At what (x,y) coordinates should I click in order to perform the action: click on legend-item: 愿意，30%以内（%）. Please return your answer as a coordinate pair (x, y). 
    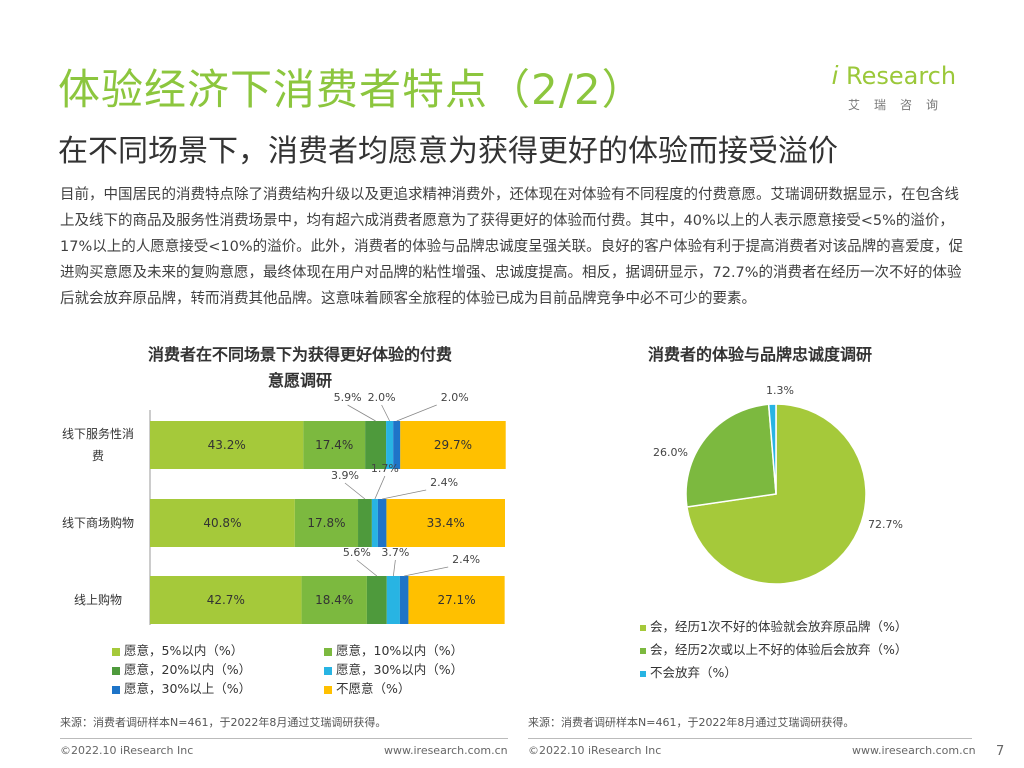
    Looking at the image, I should click on (393, 668).